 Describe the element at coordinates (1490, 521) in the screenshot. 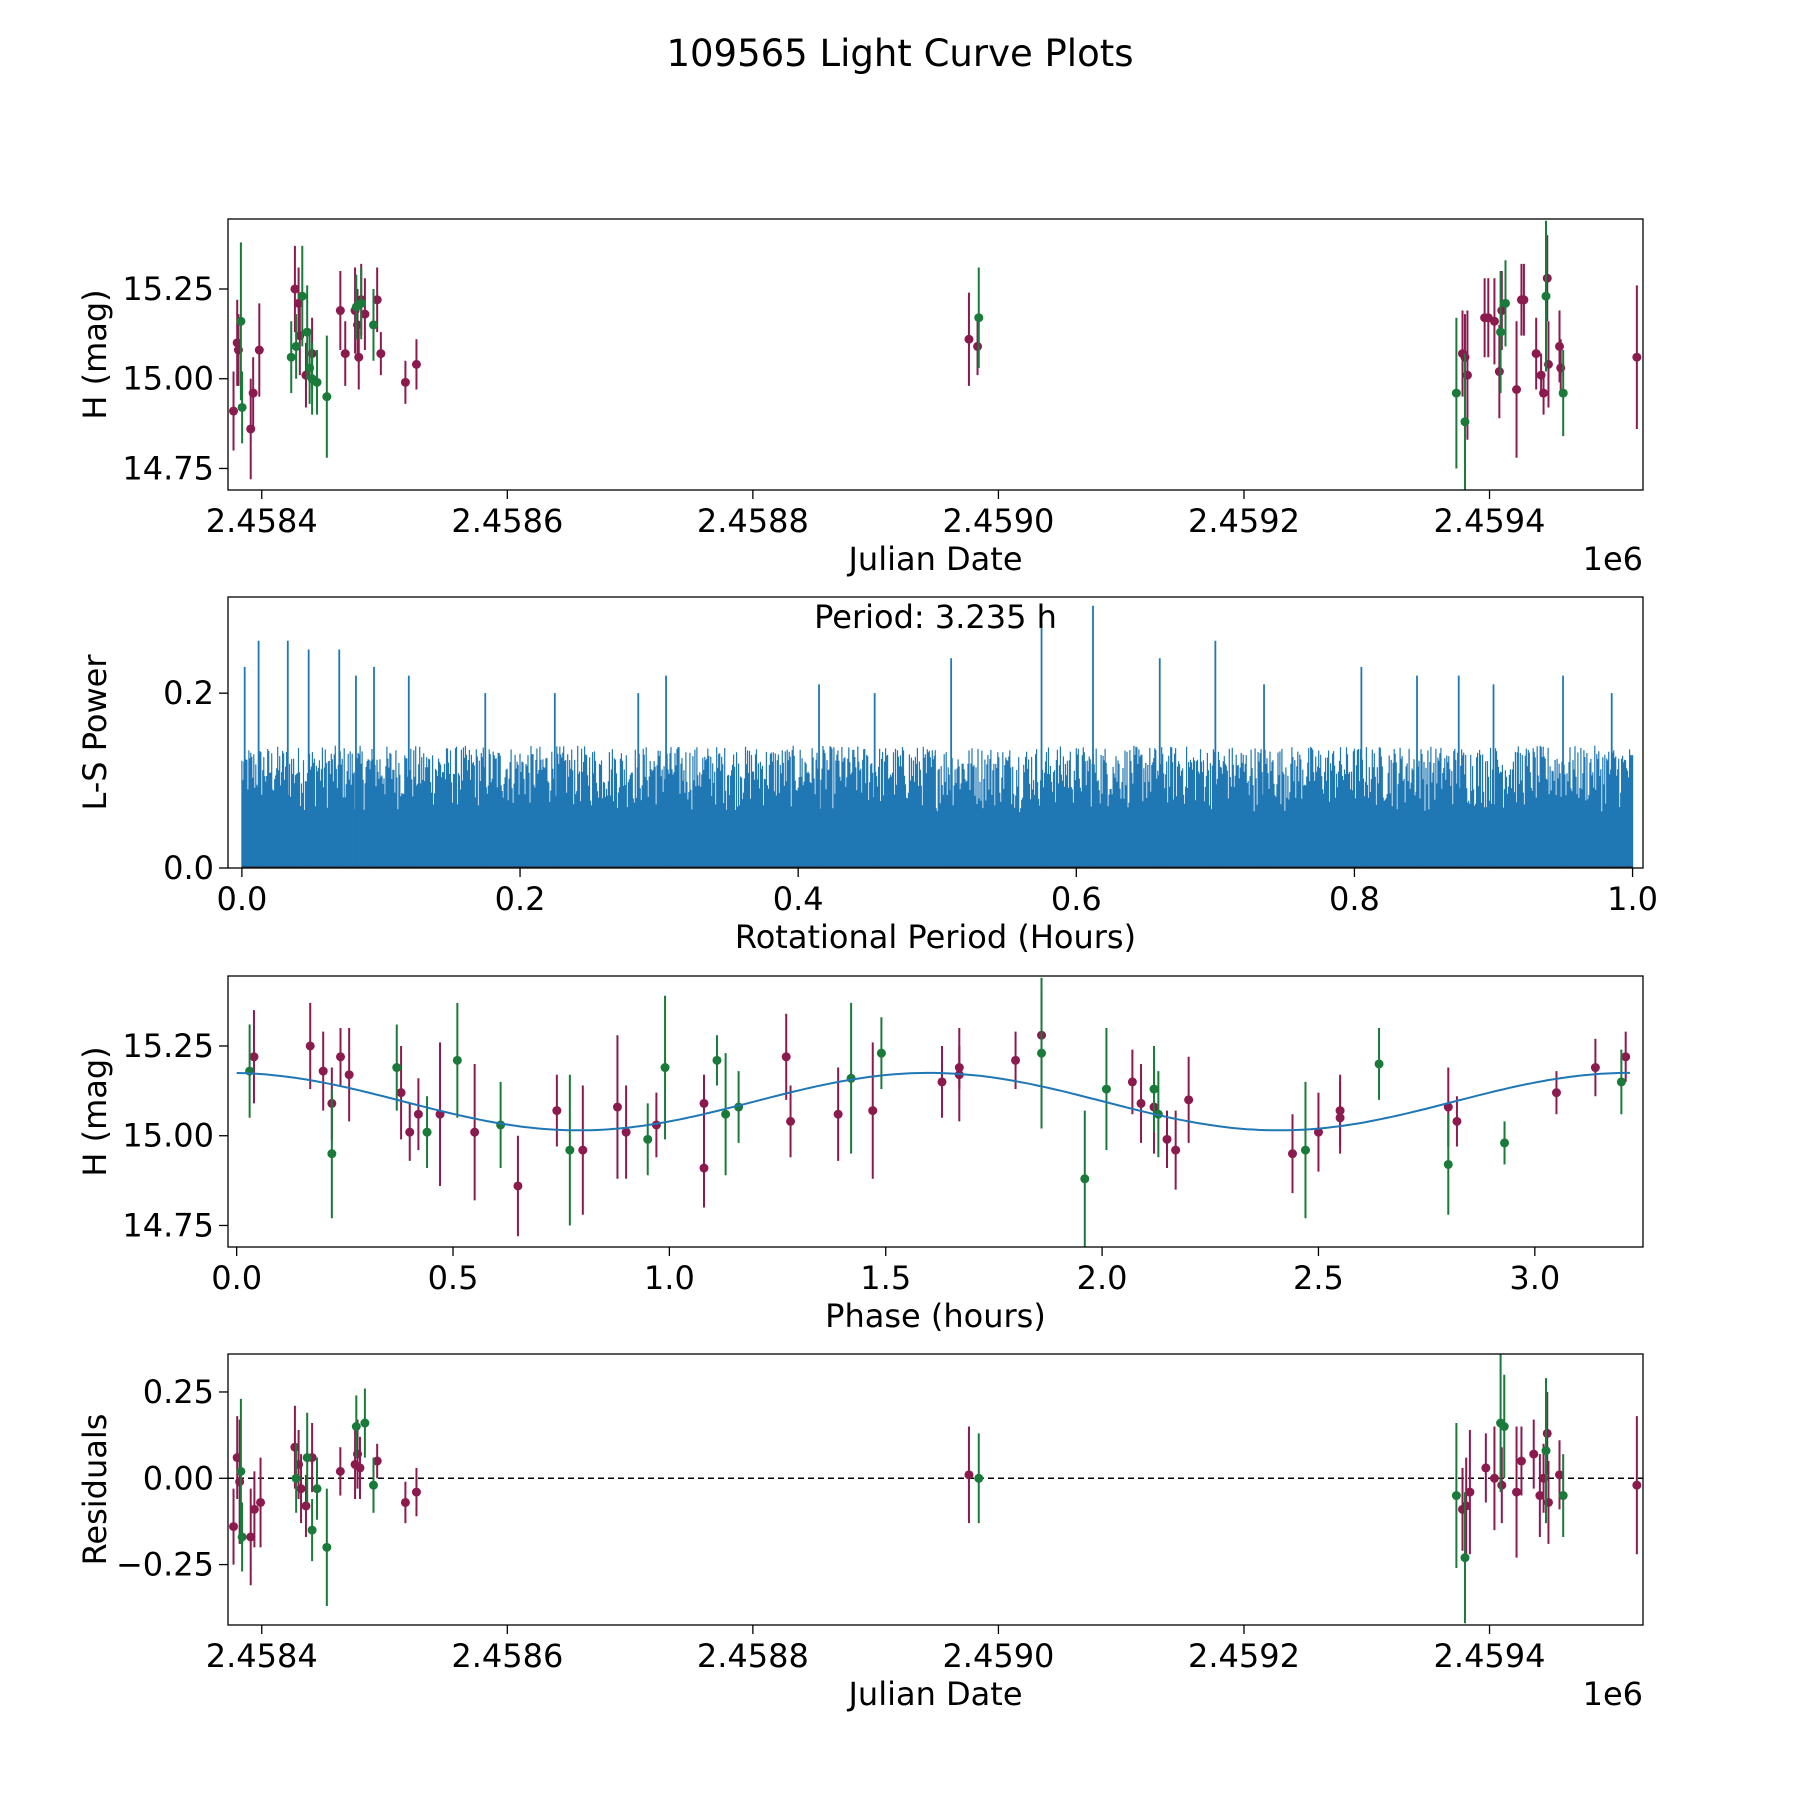

I see `lightcurve-x-tick-label: 2.4594` at that location.